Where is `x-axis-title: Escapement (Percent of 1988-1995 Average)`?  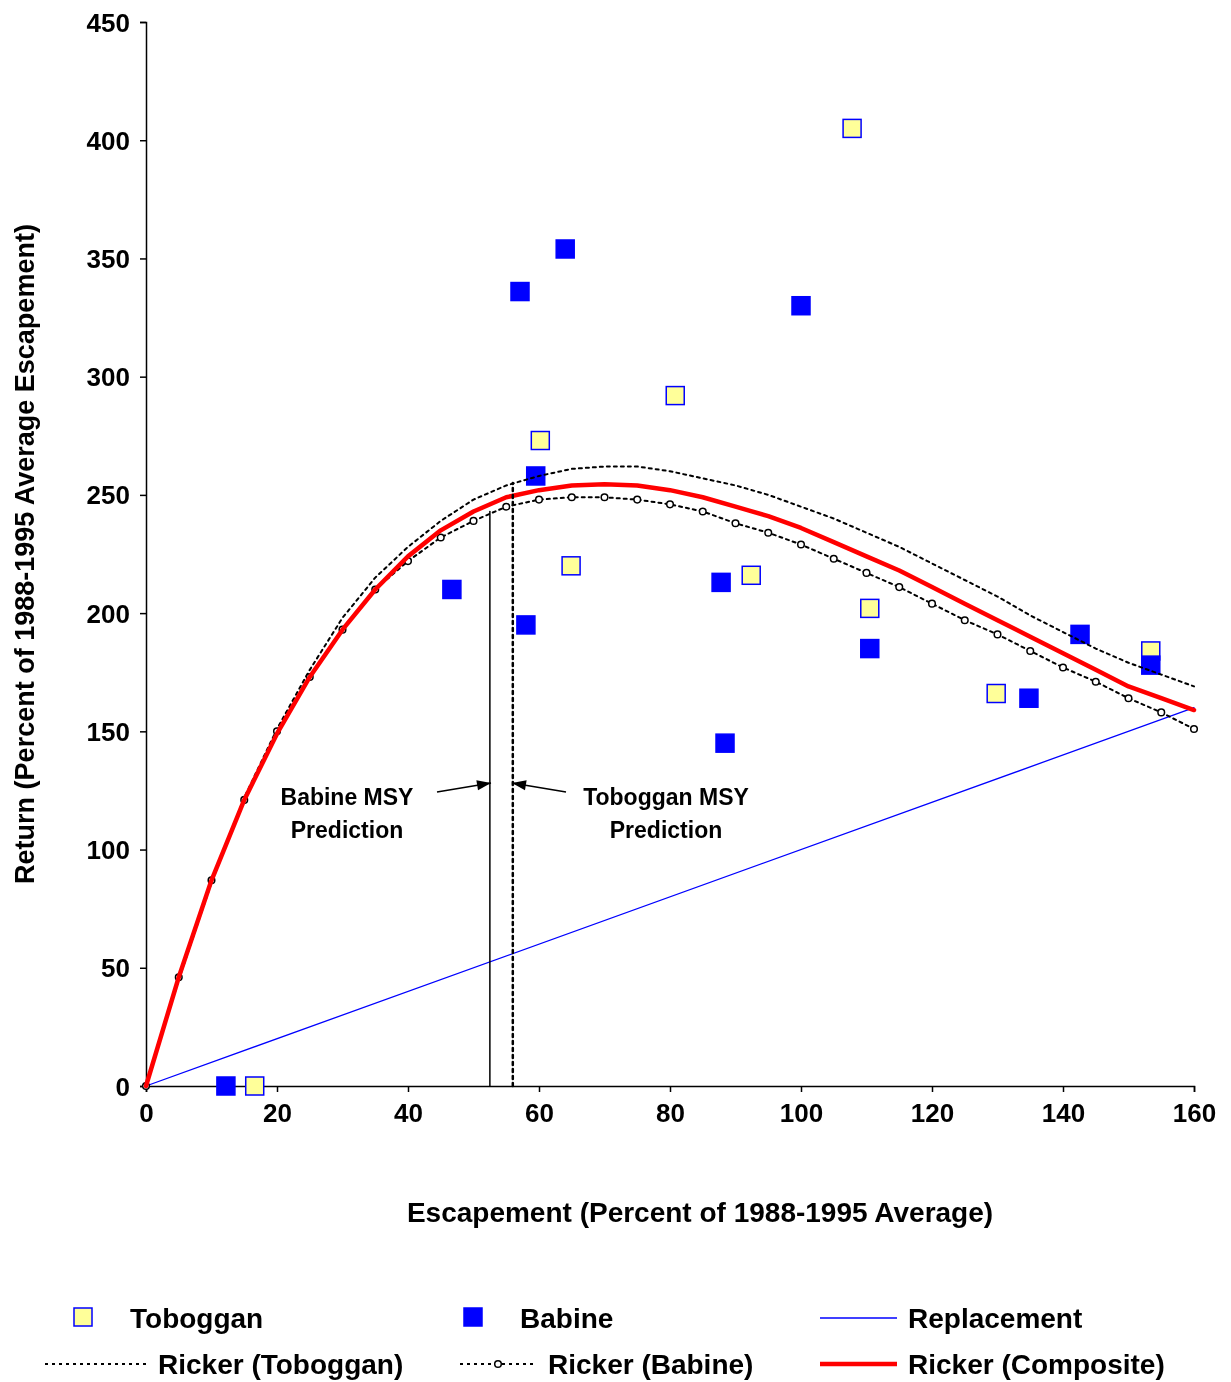
x-axis-title: Escapement (Percent of 1988-1995 Average) is located at coordinates (700, 1212).